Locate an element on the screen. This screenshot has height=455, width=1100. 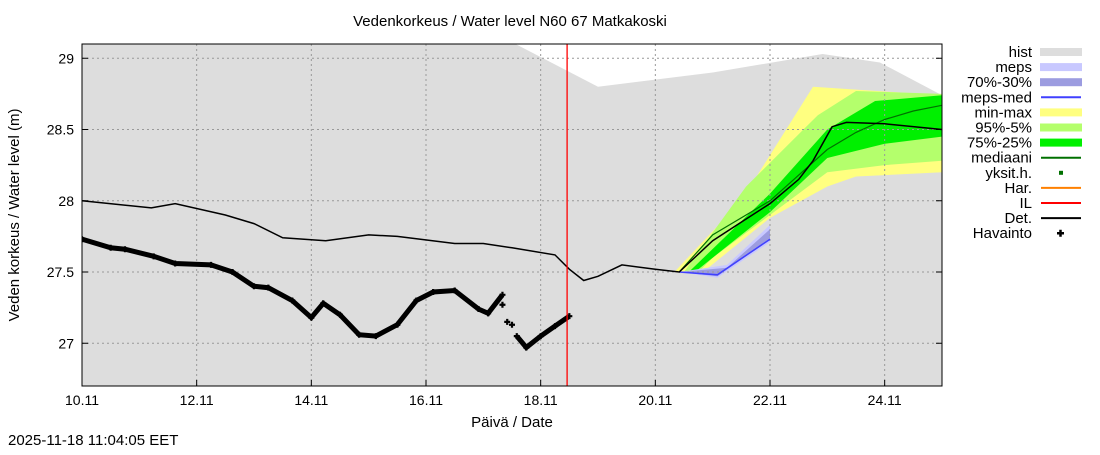
y-axis-label: Veden korkeus / Water level (m) is located at coordinates (14, 215).